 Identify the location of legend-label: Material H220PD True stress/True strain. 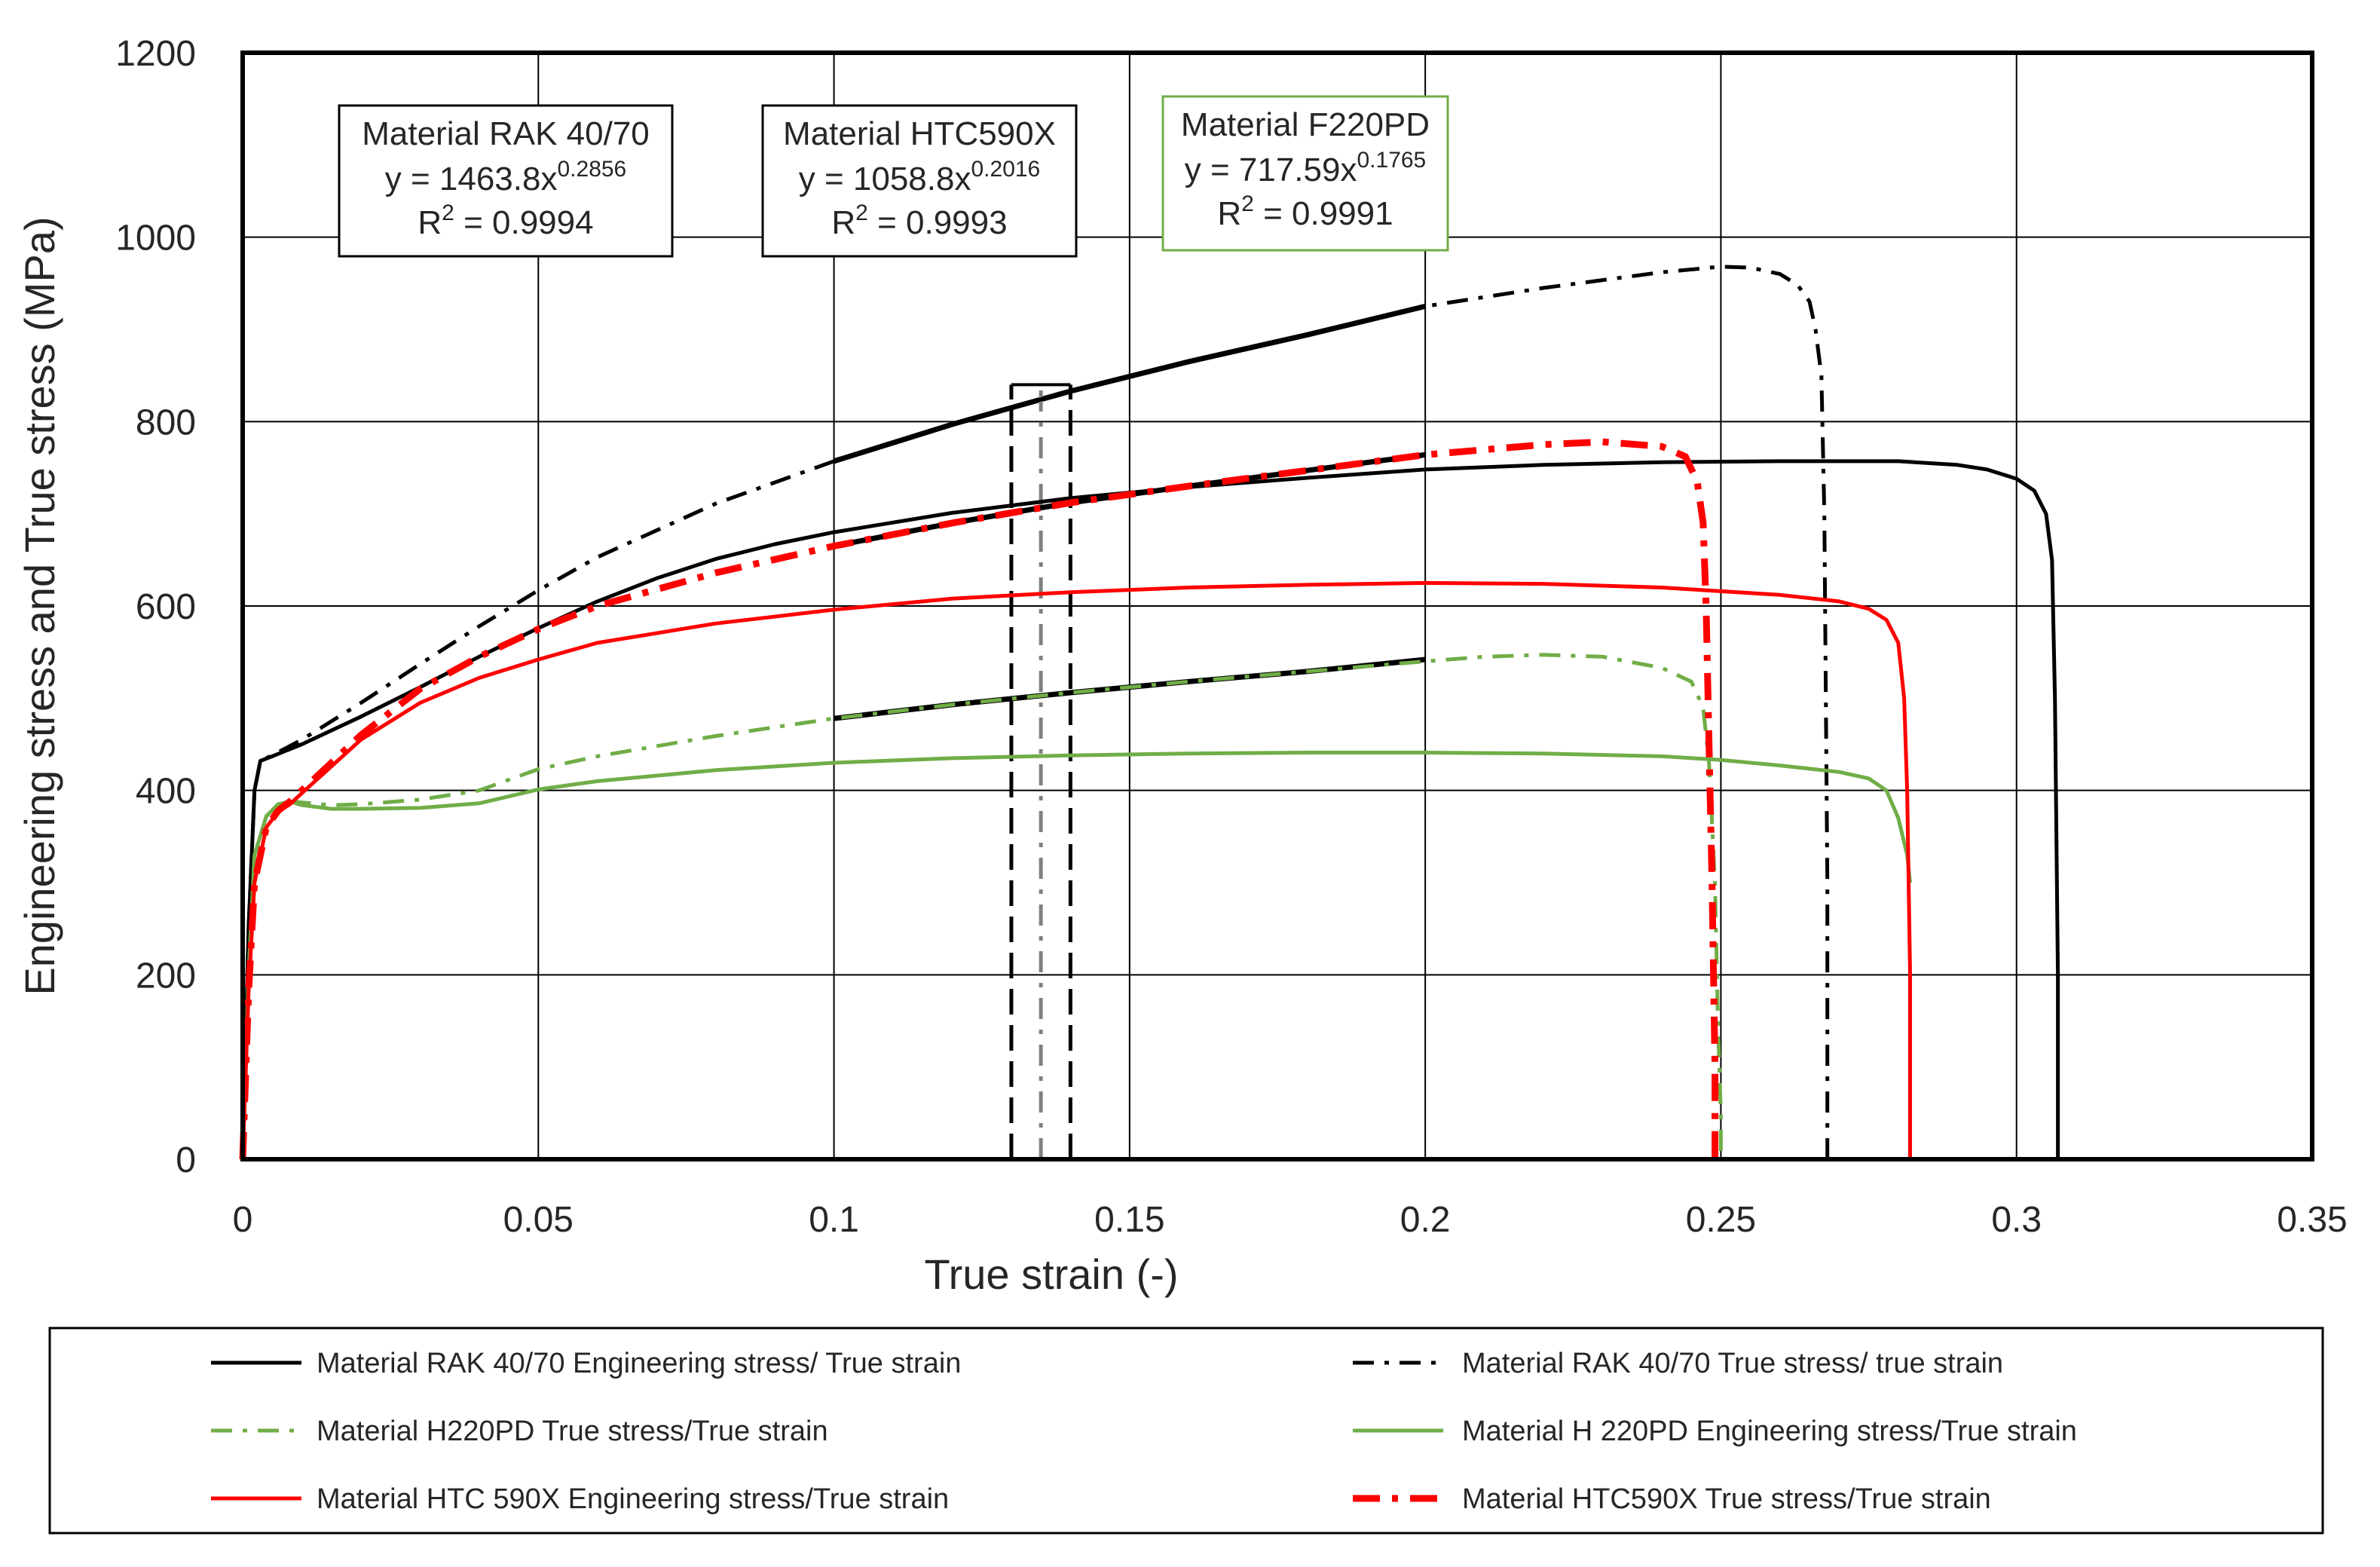
(572, 1431).